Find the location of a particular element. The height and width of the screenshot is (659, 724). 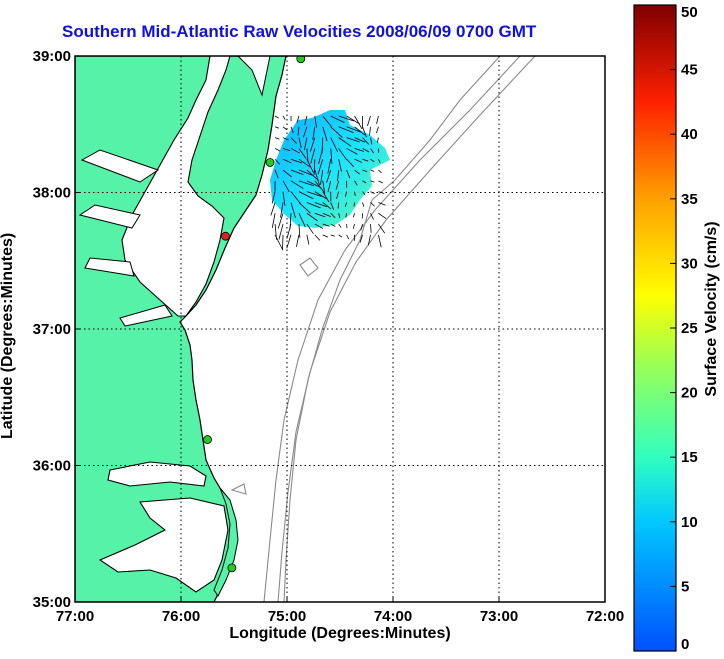

velocity-field is located at coordinates (330, 169).